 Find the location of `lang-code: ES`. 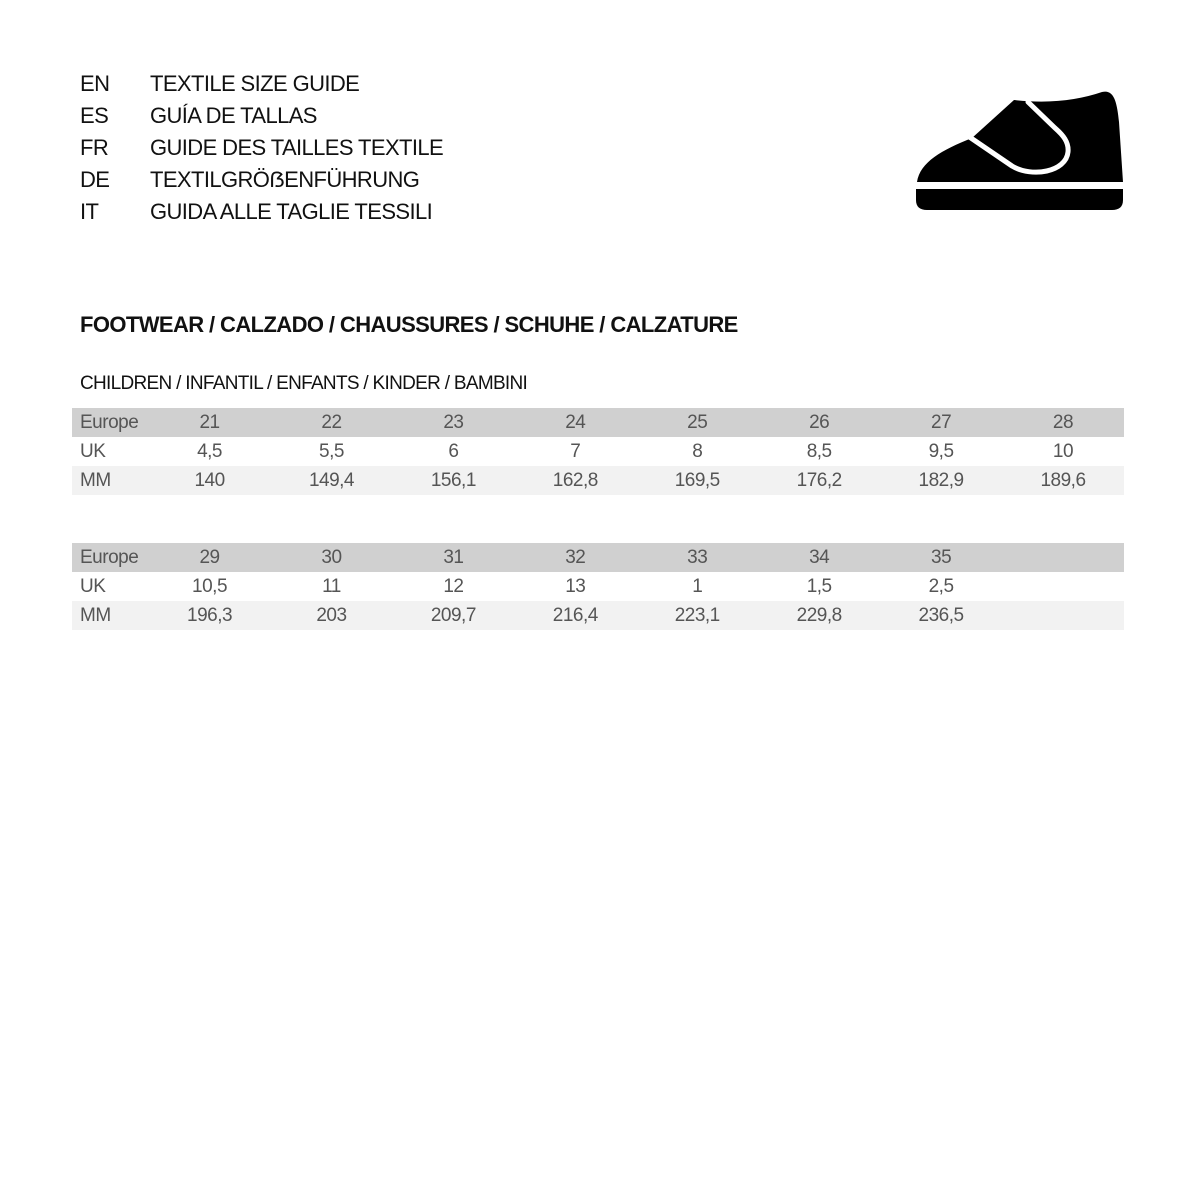

lang-code: ES is located at coordinates (94, 115).